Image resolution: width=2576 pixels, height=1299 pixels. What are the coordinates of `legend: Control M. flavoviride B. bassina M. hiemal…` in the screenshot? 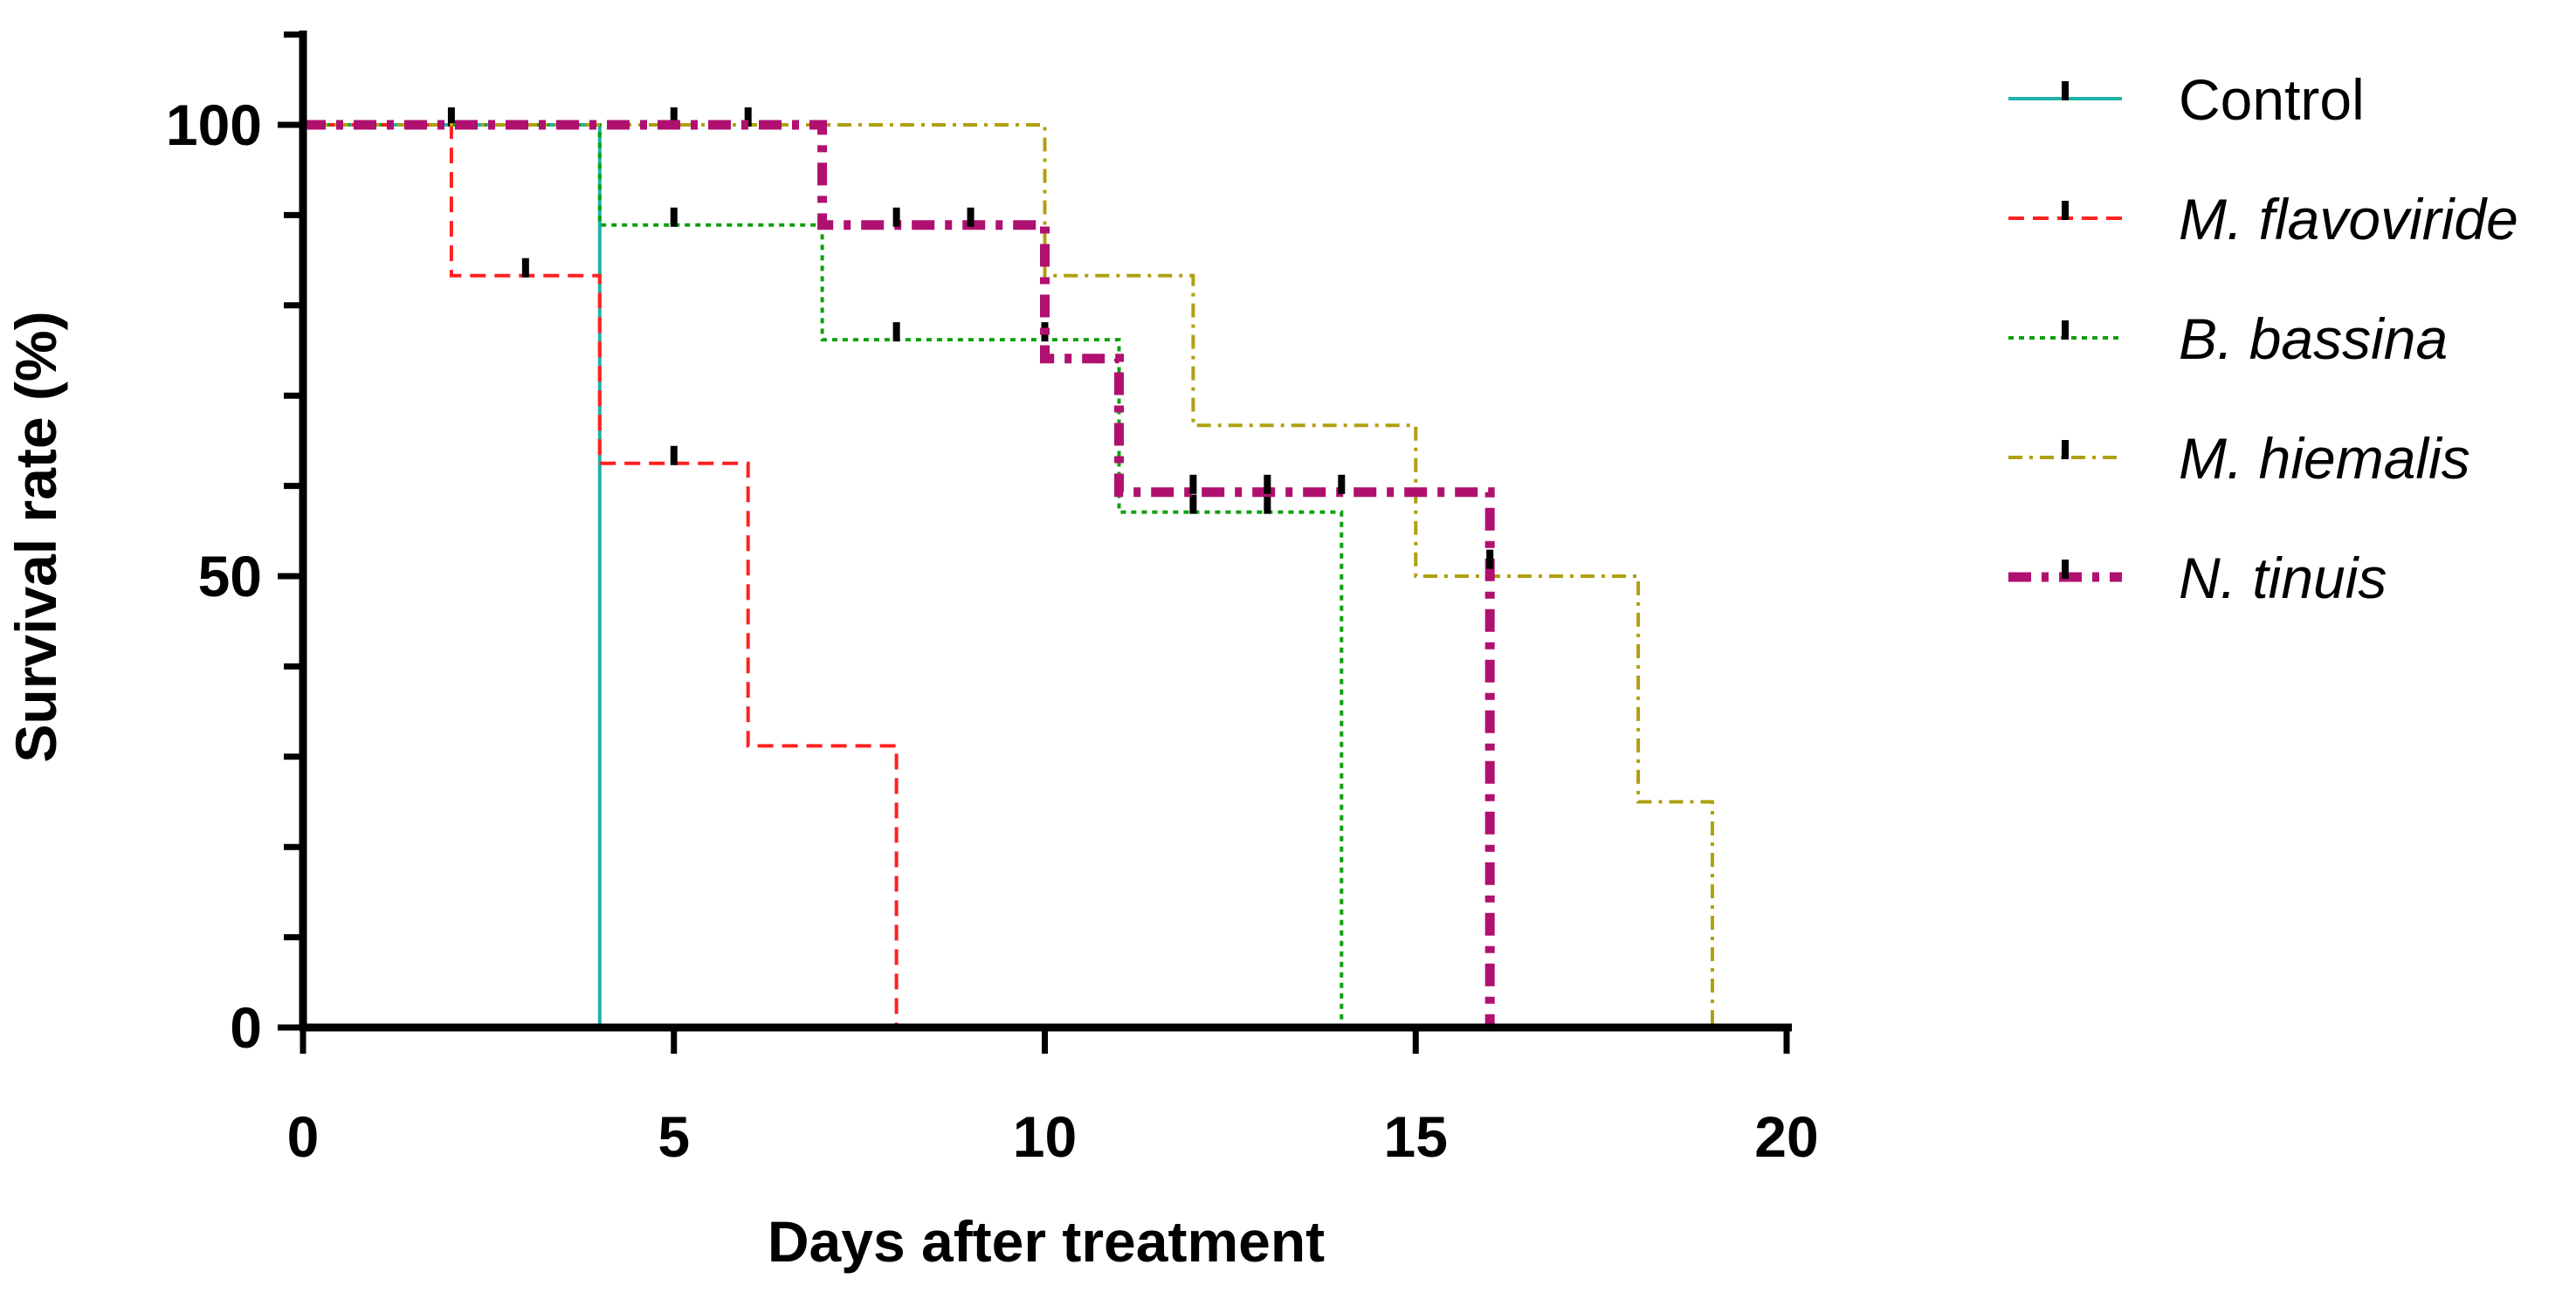 It's located at (2263, 338).